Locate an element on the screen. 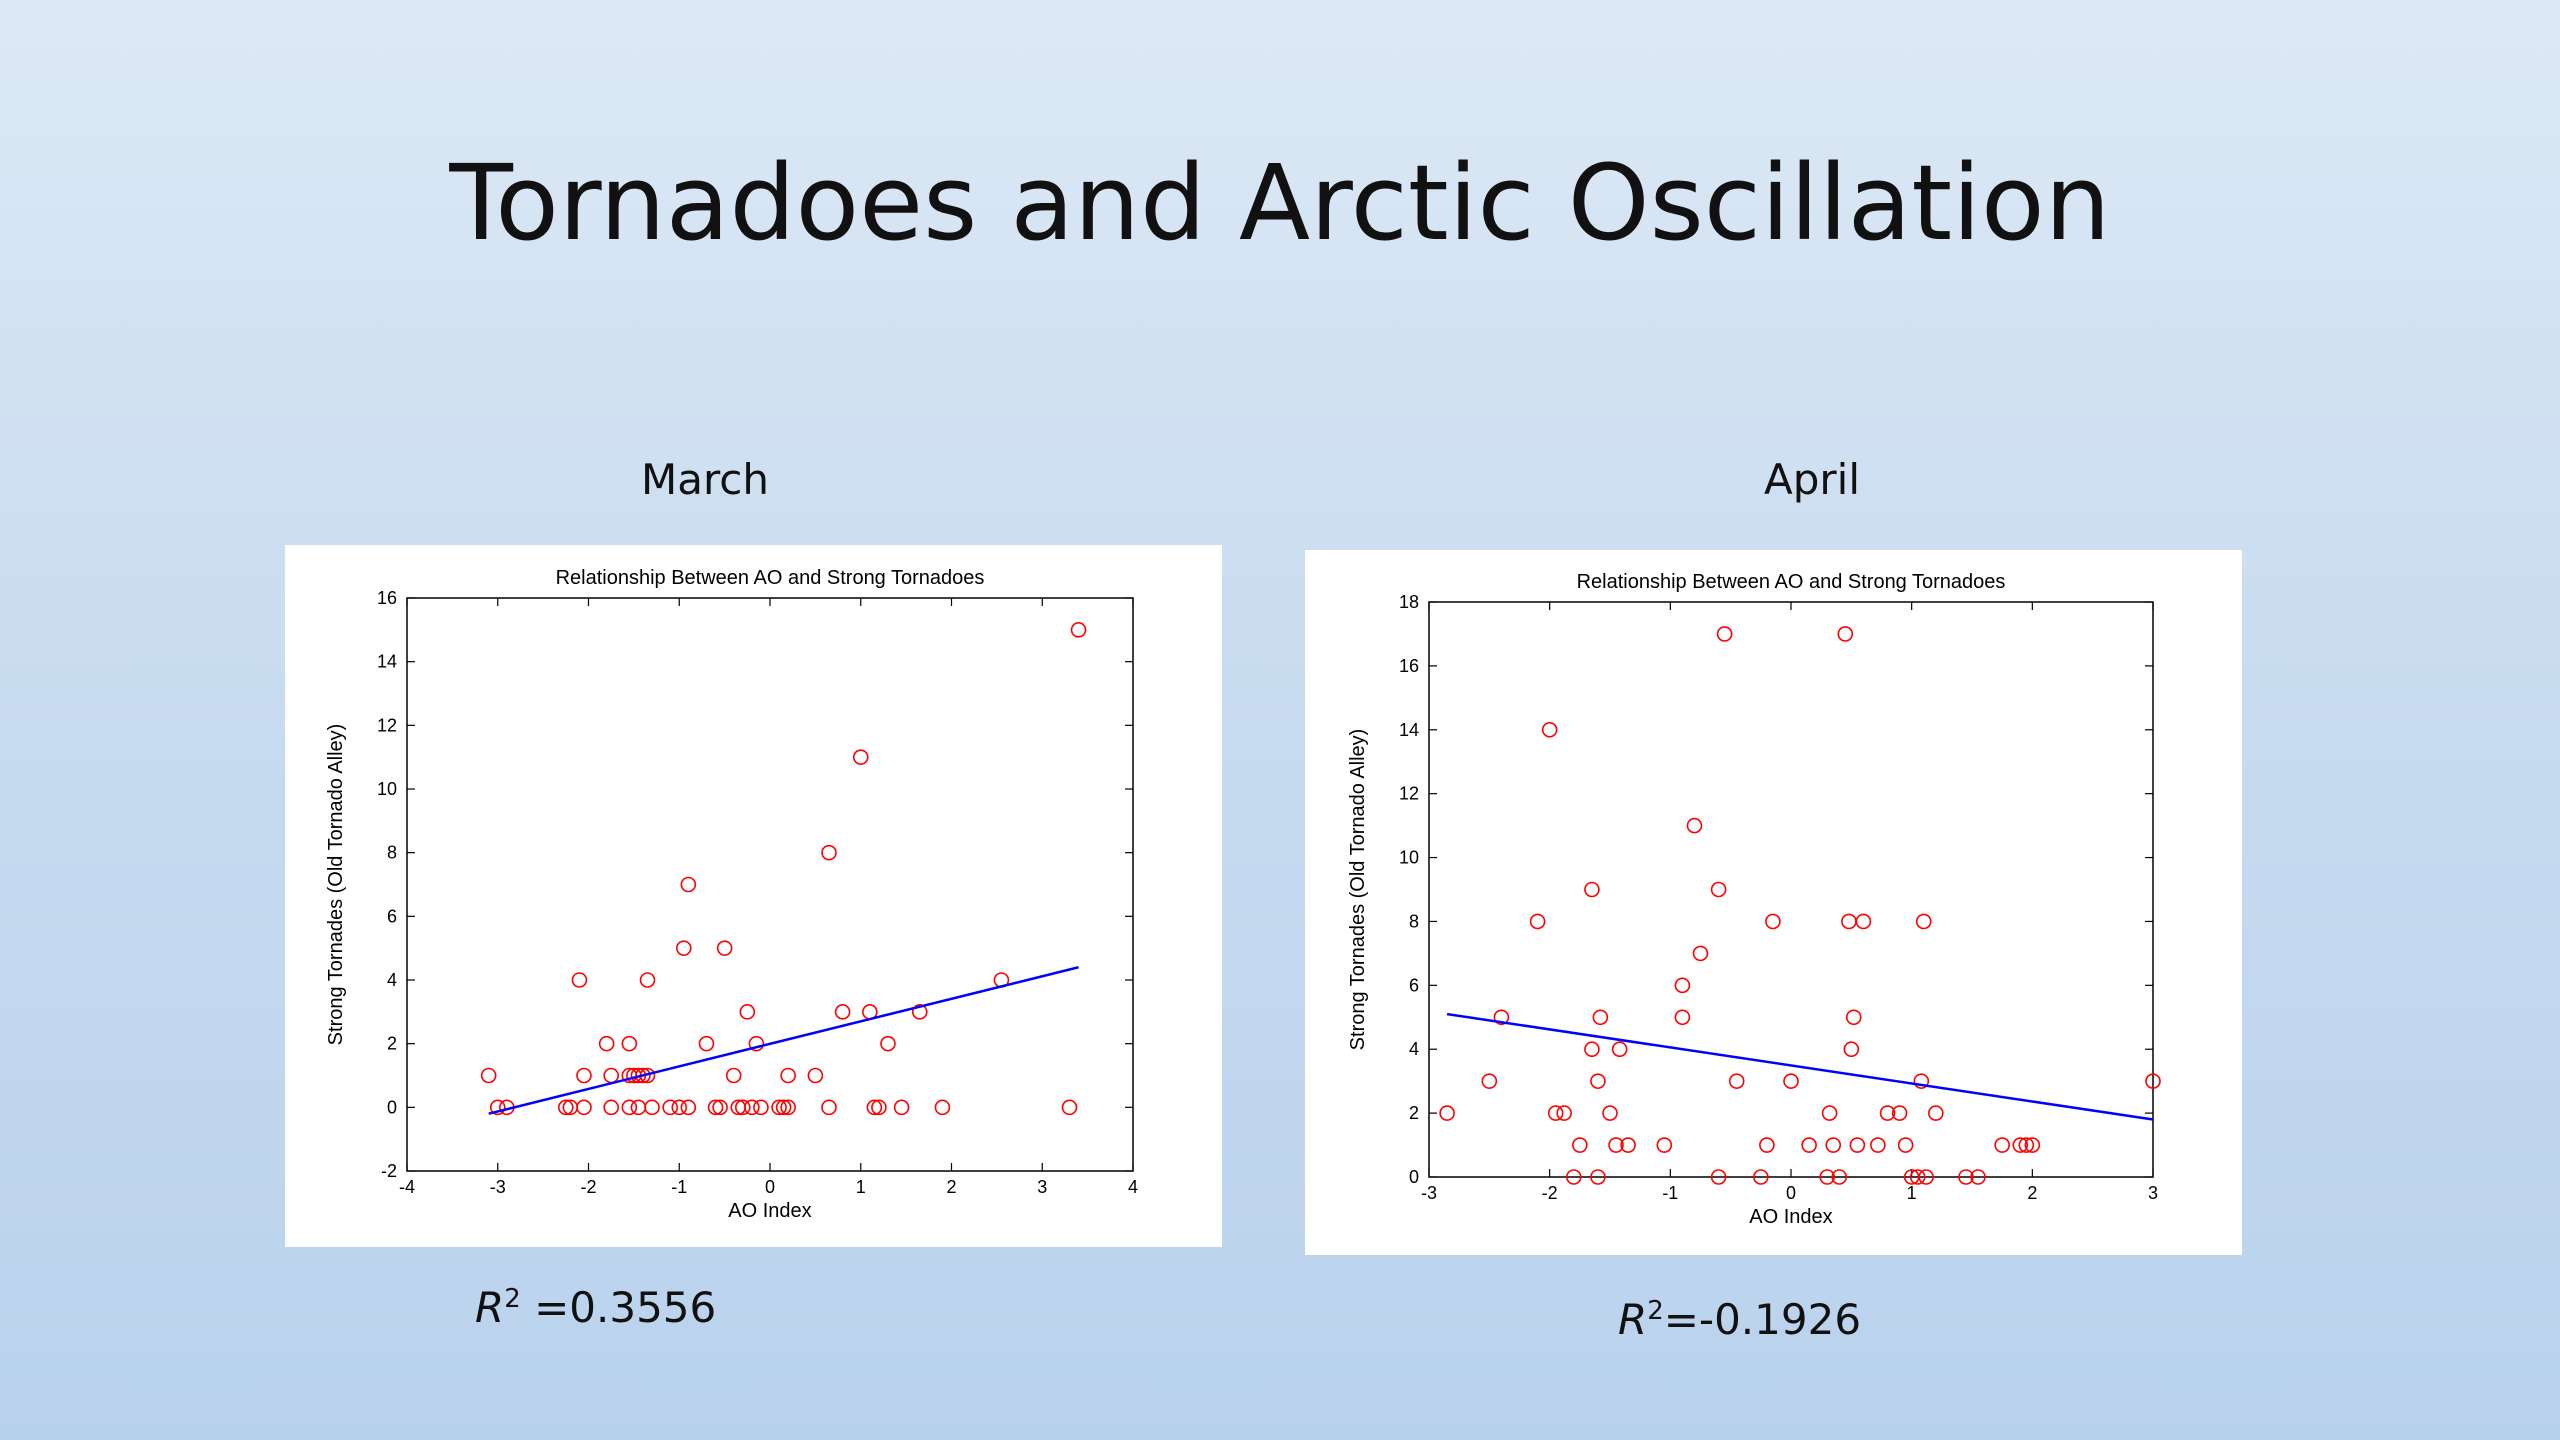 The height and width of the screenshot is (1440, 2560). r-squared-value: =0.3556 is located at coordinates (625, 1307).